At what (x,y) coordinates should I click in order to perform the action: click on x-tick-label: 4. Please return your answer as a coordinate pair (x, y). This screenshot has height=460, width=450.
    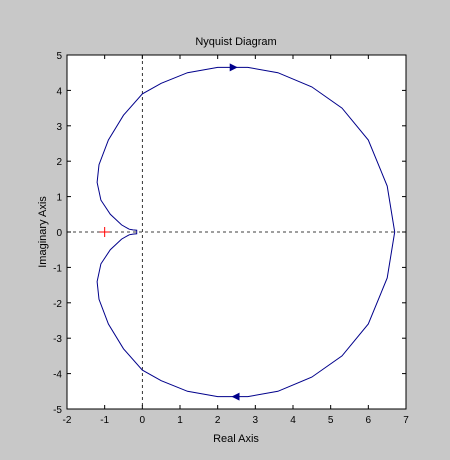
    Looking at the image, I should click on (293, 420).